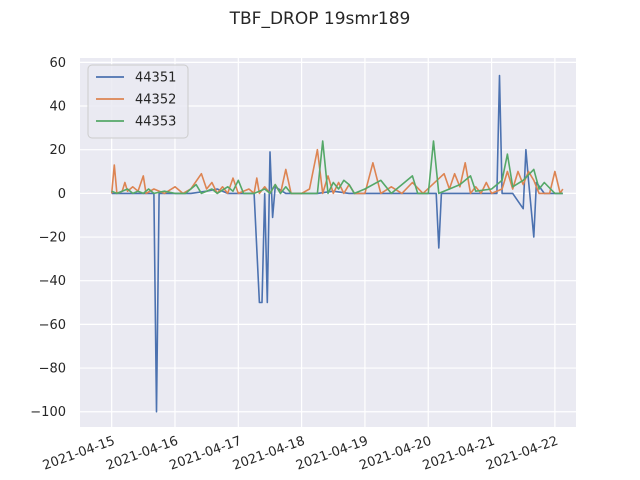 The height and width of the screenshot is (480, 640). I want to click on legend: 44351 44352 44353, so click(138, 101).